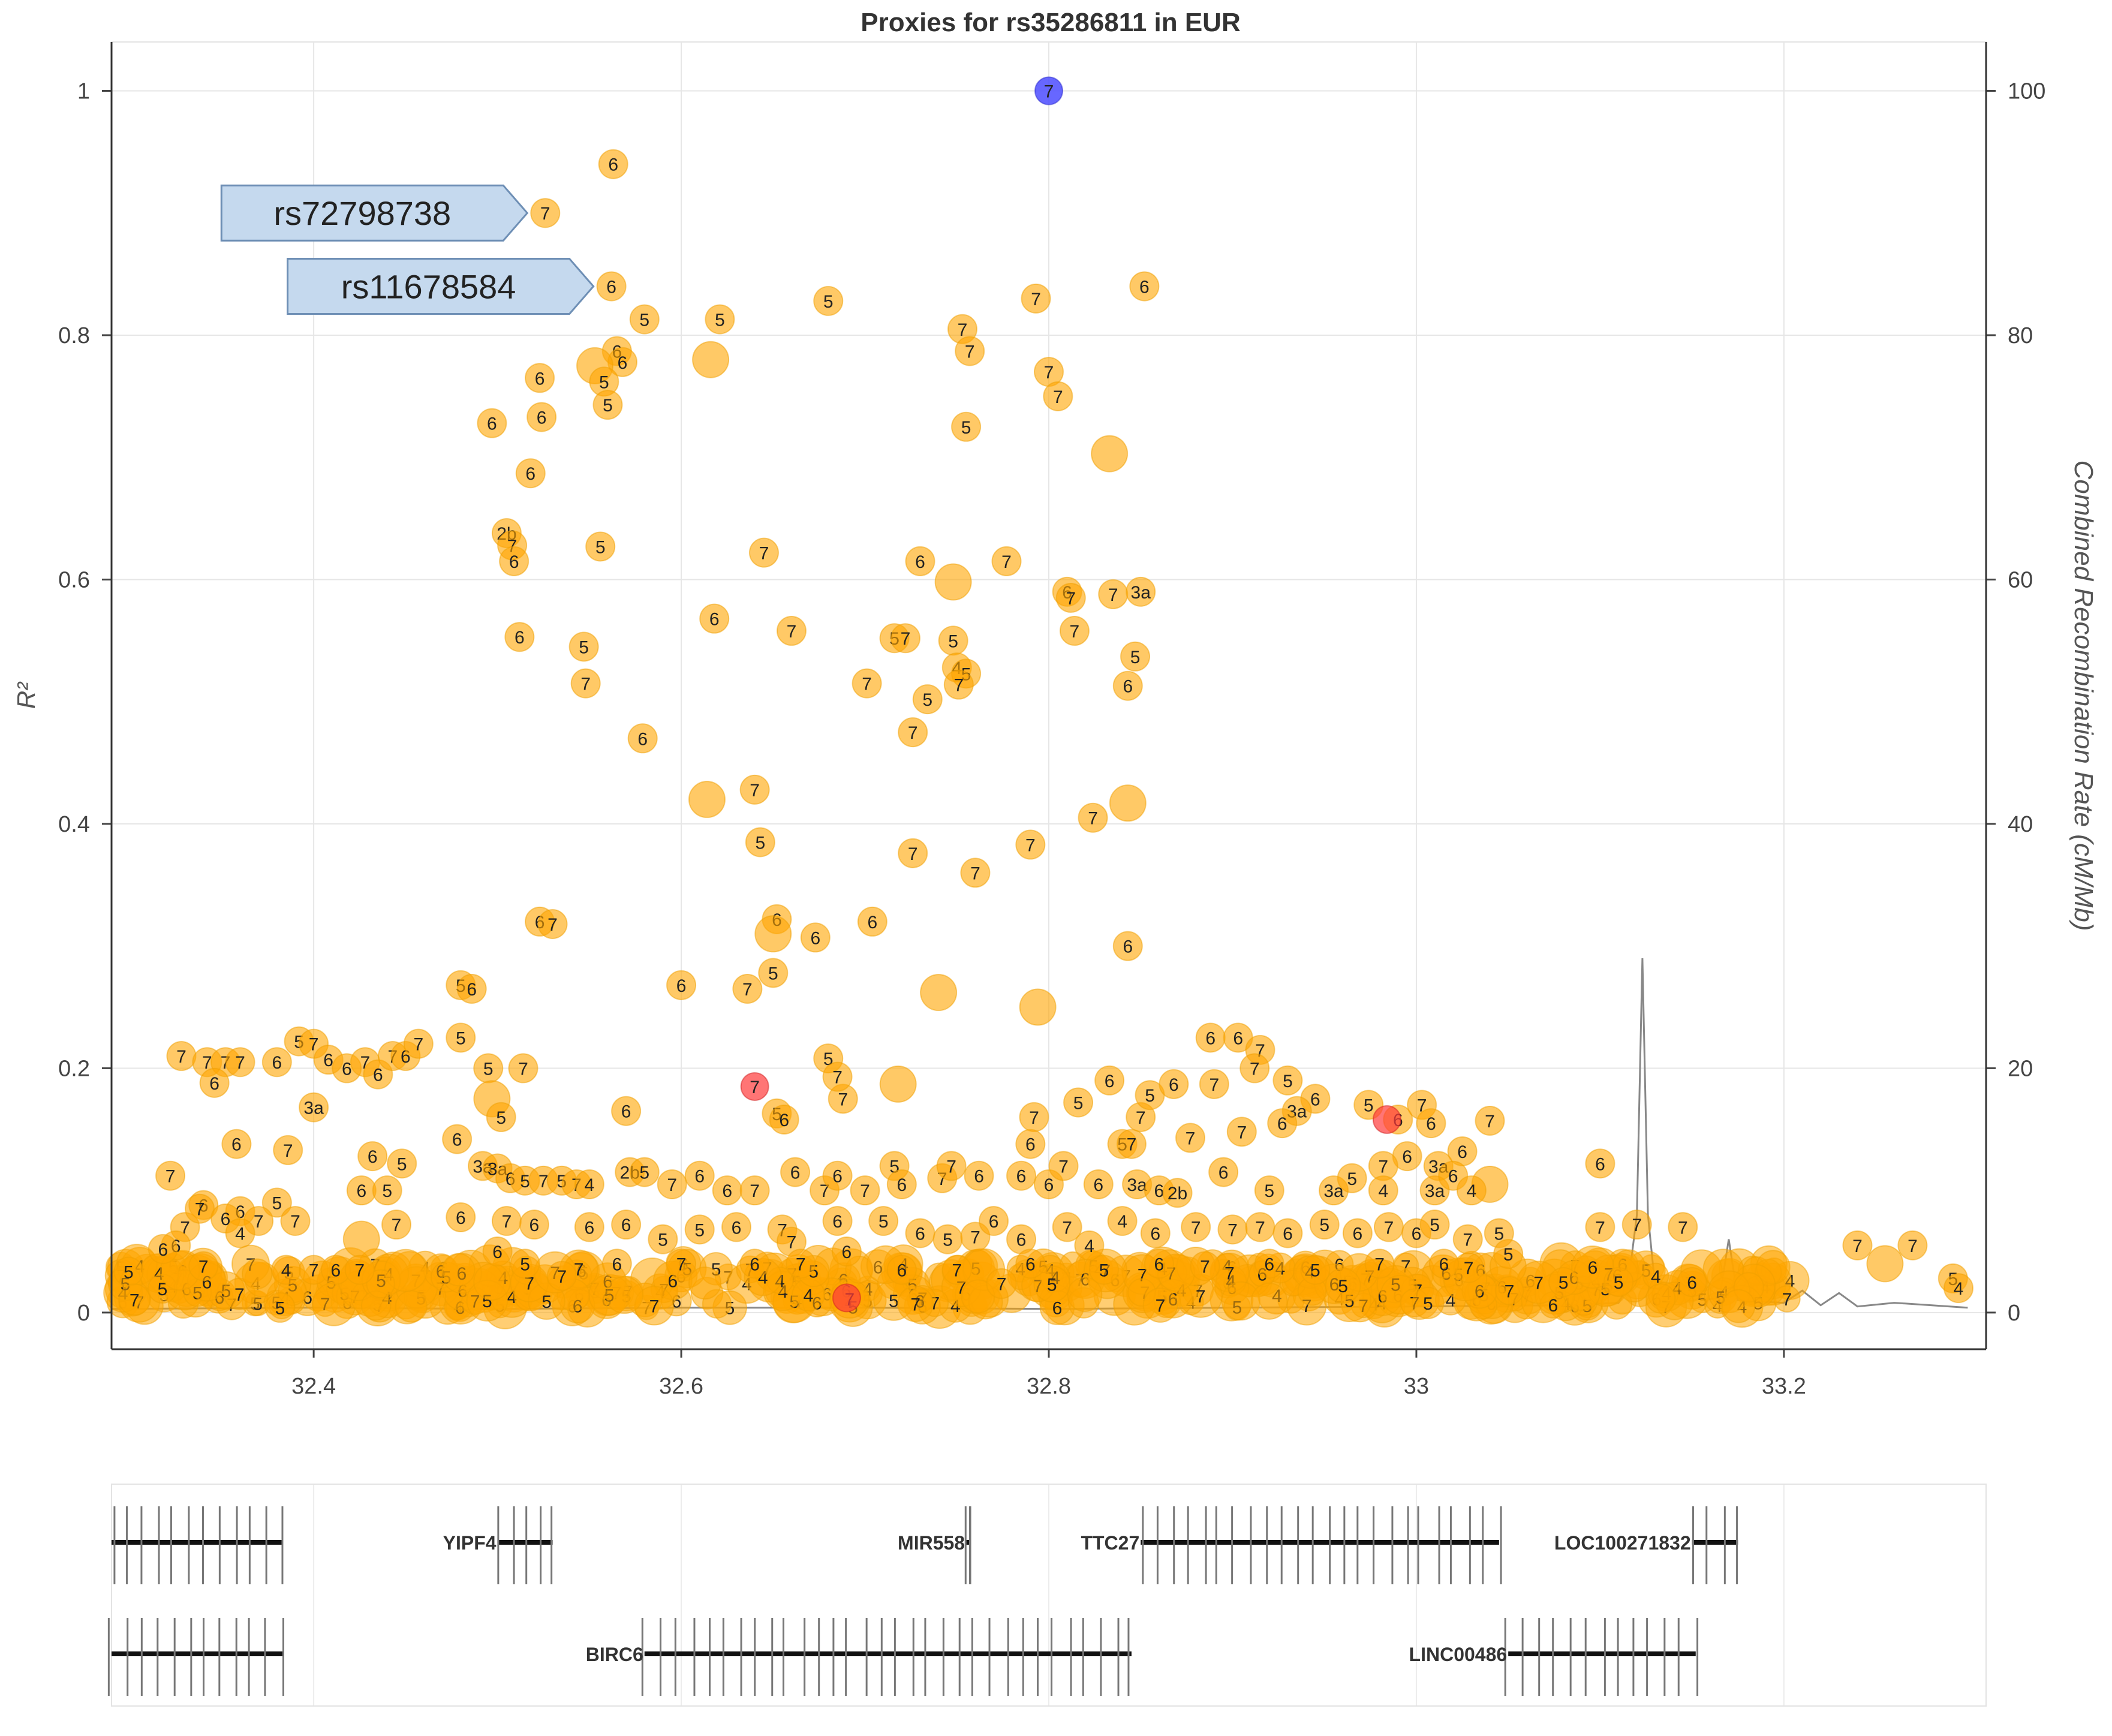  Describe the element at coordinates (1049, 91) in the screenshot. I see `query-snp-point-label: 7` at that location.